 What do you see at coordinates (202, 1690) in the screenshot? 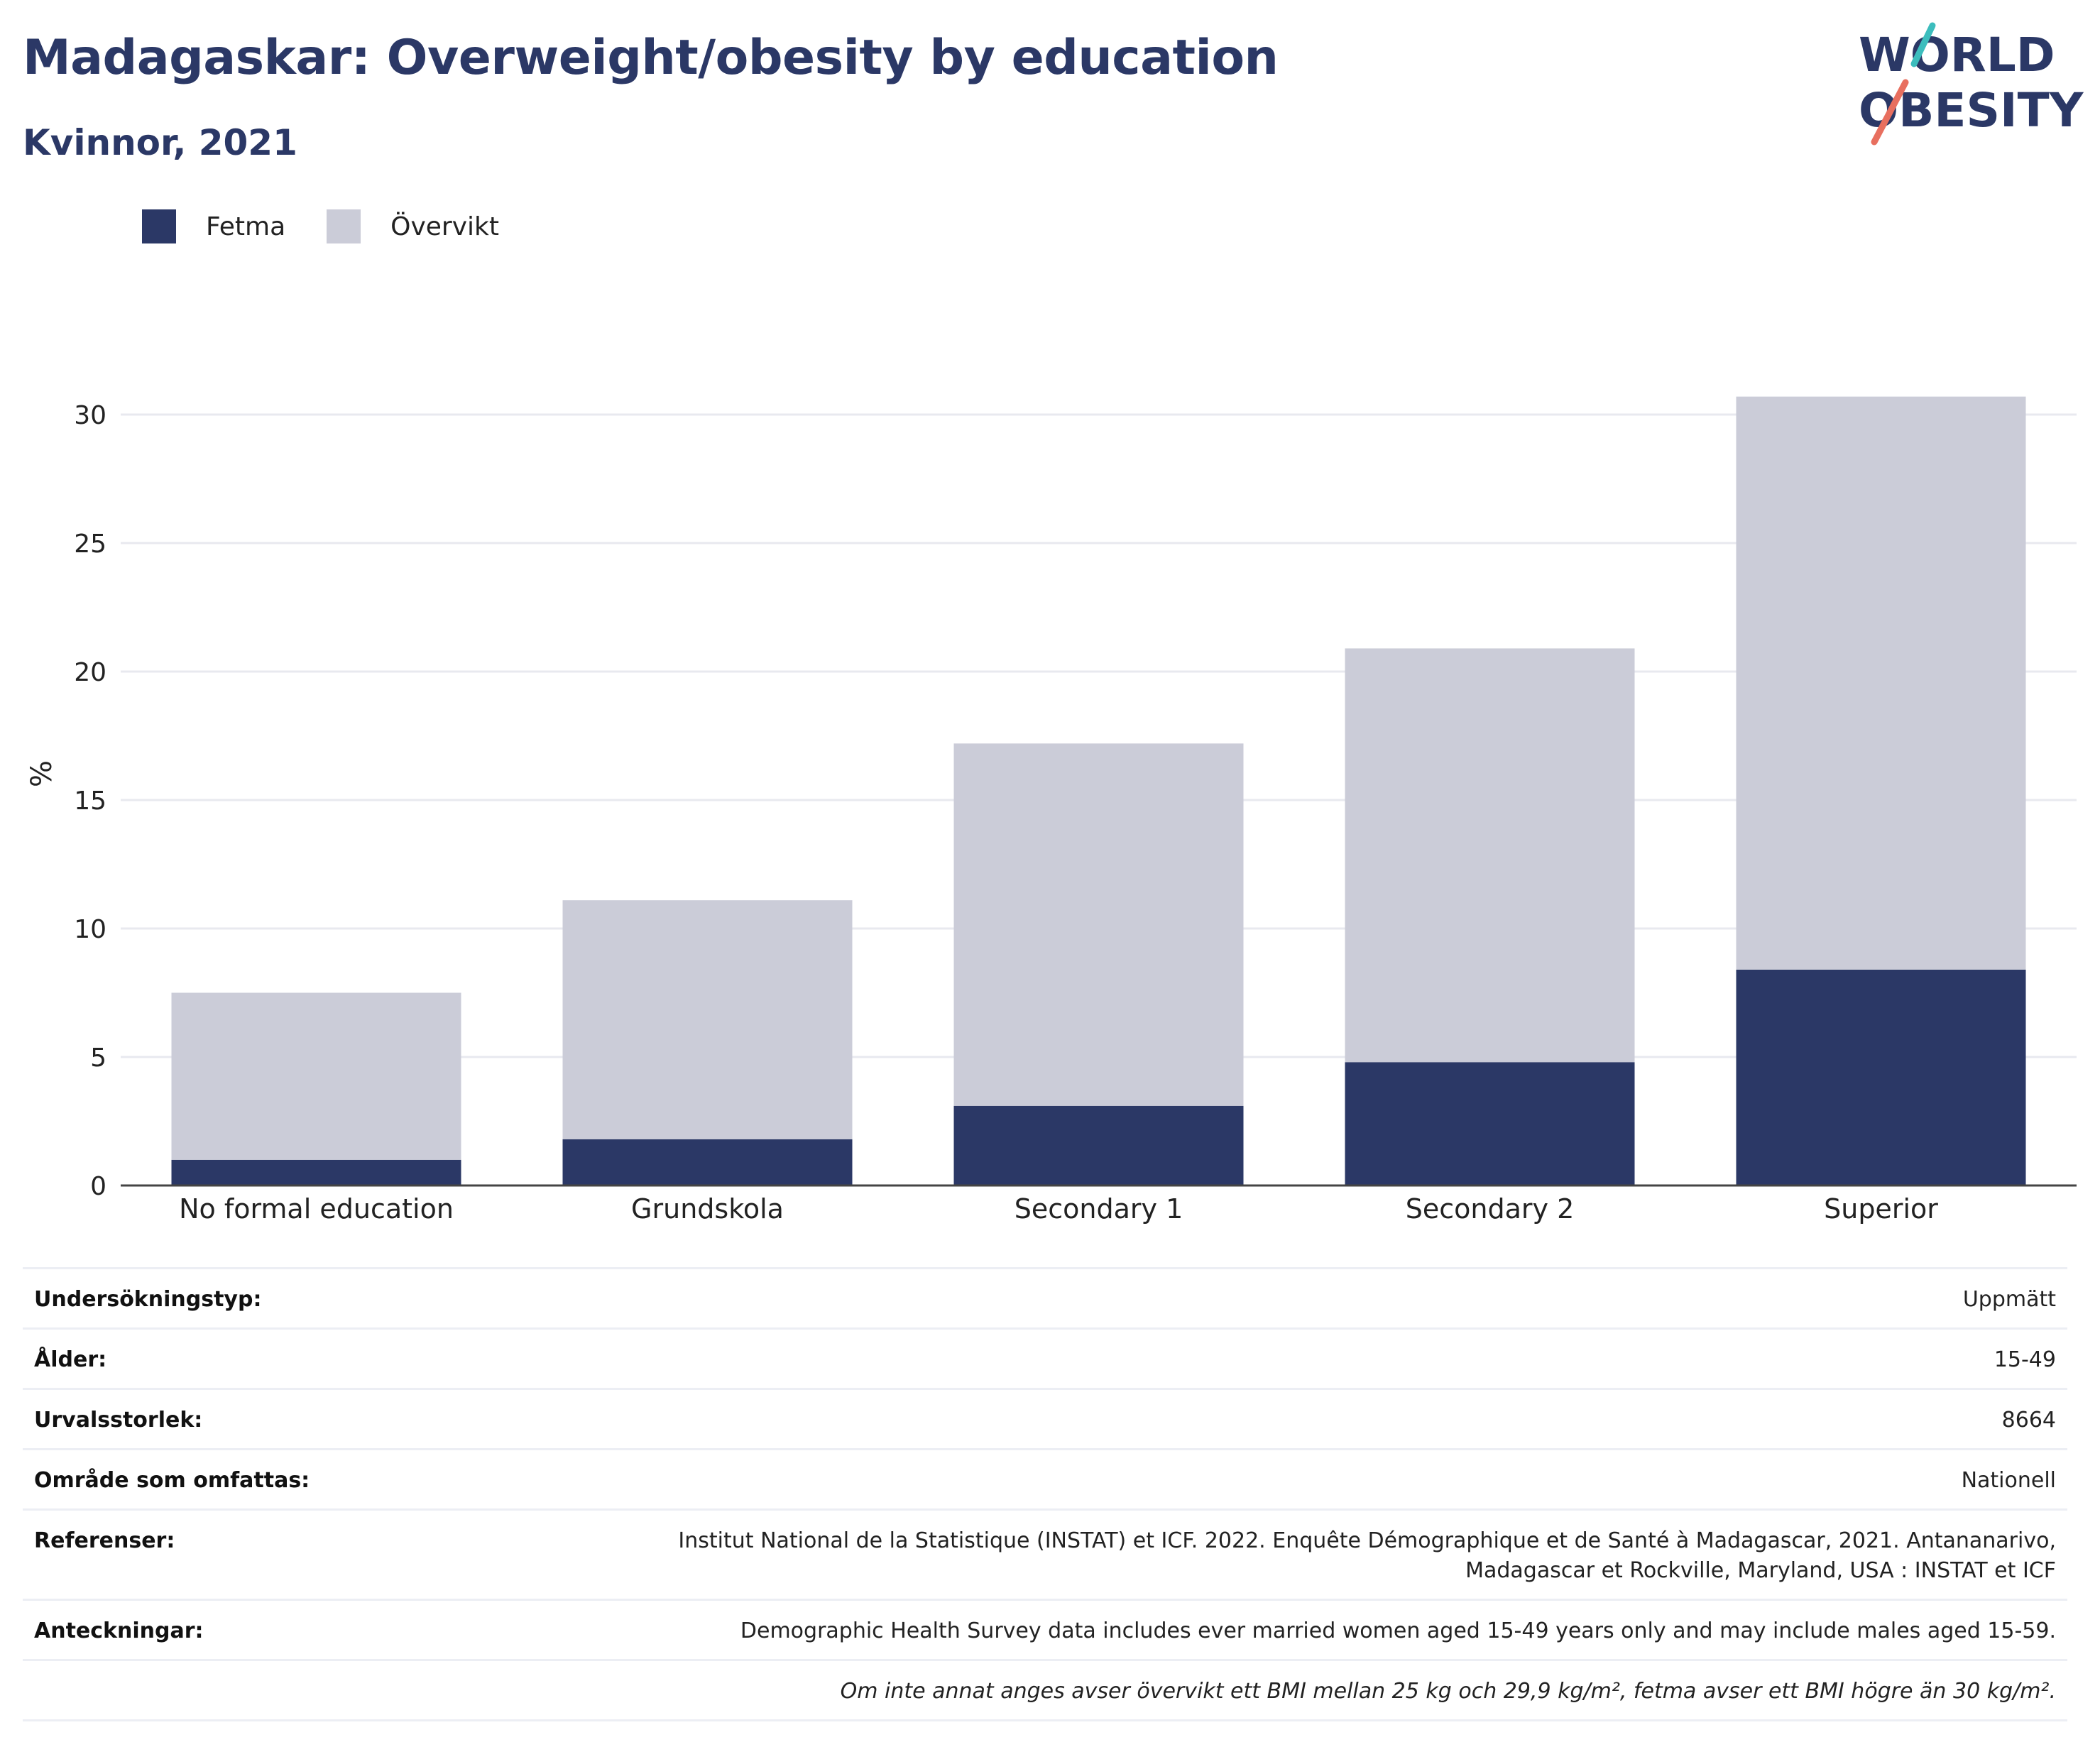
I see `info-key-empty` at bounding box center [202, 1690].